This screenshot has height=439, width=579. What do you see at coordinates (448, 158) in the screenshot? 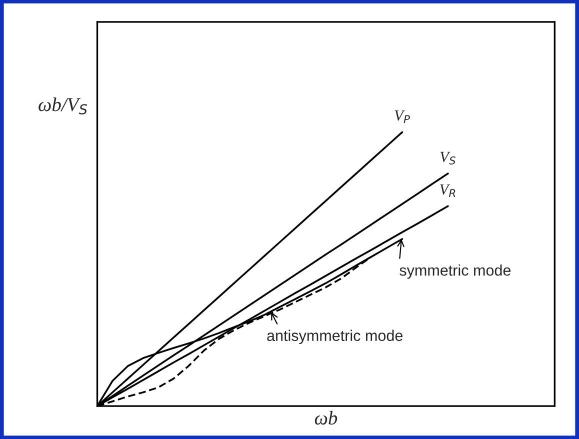
I see `series-label: V$_{S}$` at bounding box center [448, 158].